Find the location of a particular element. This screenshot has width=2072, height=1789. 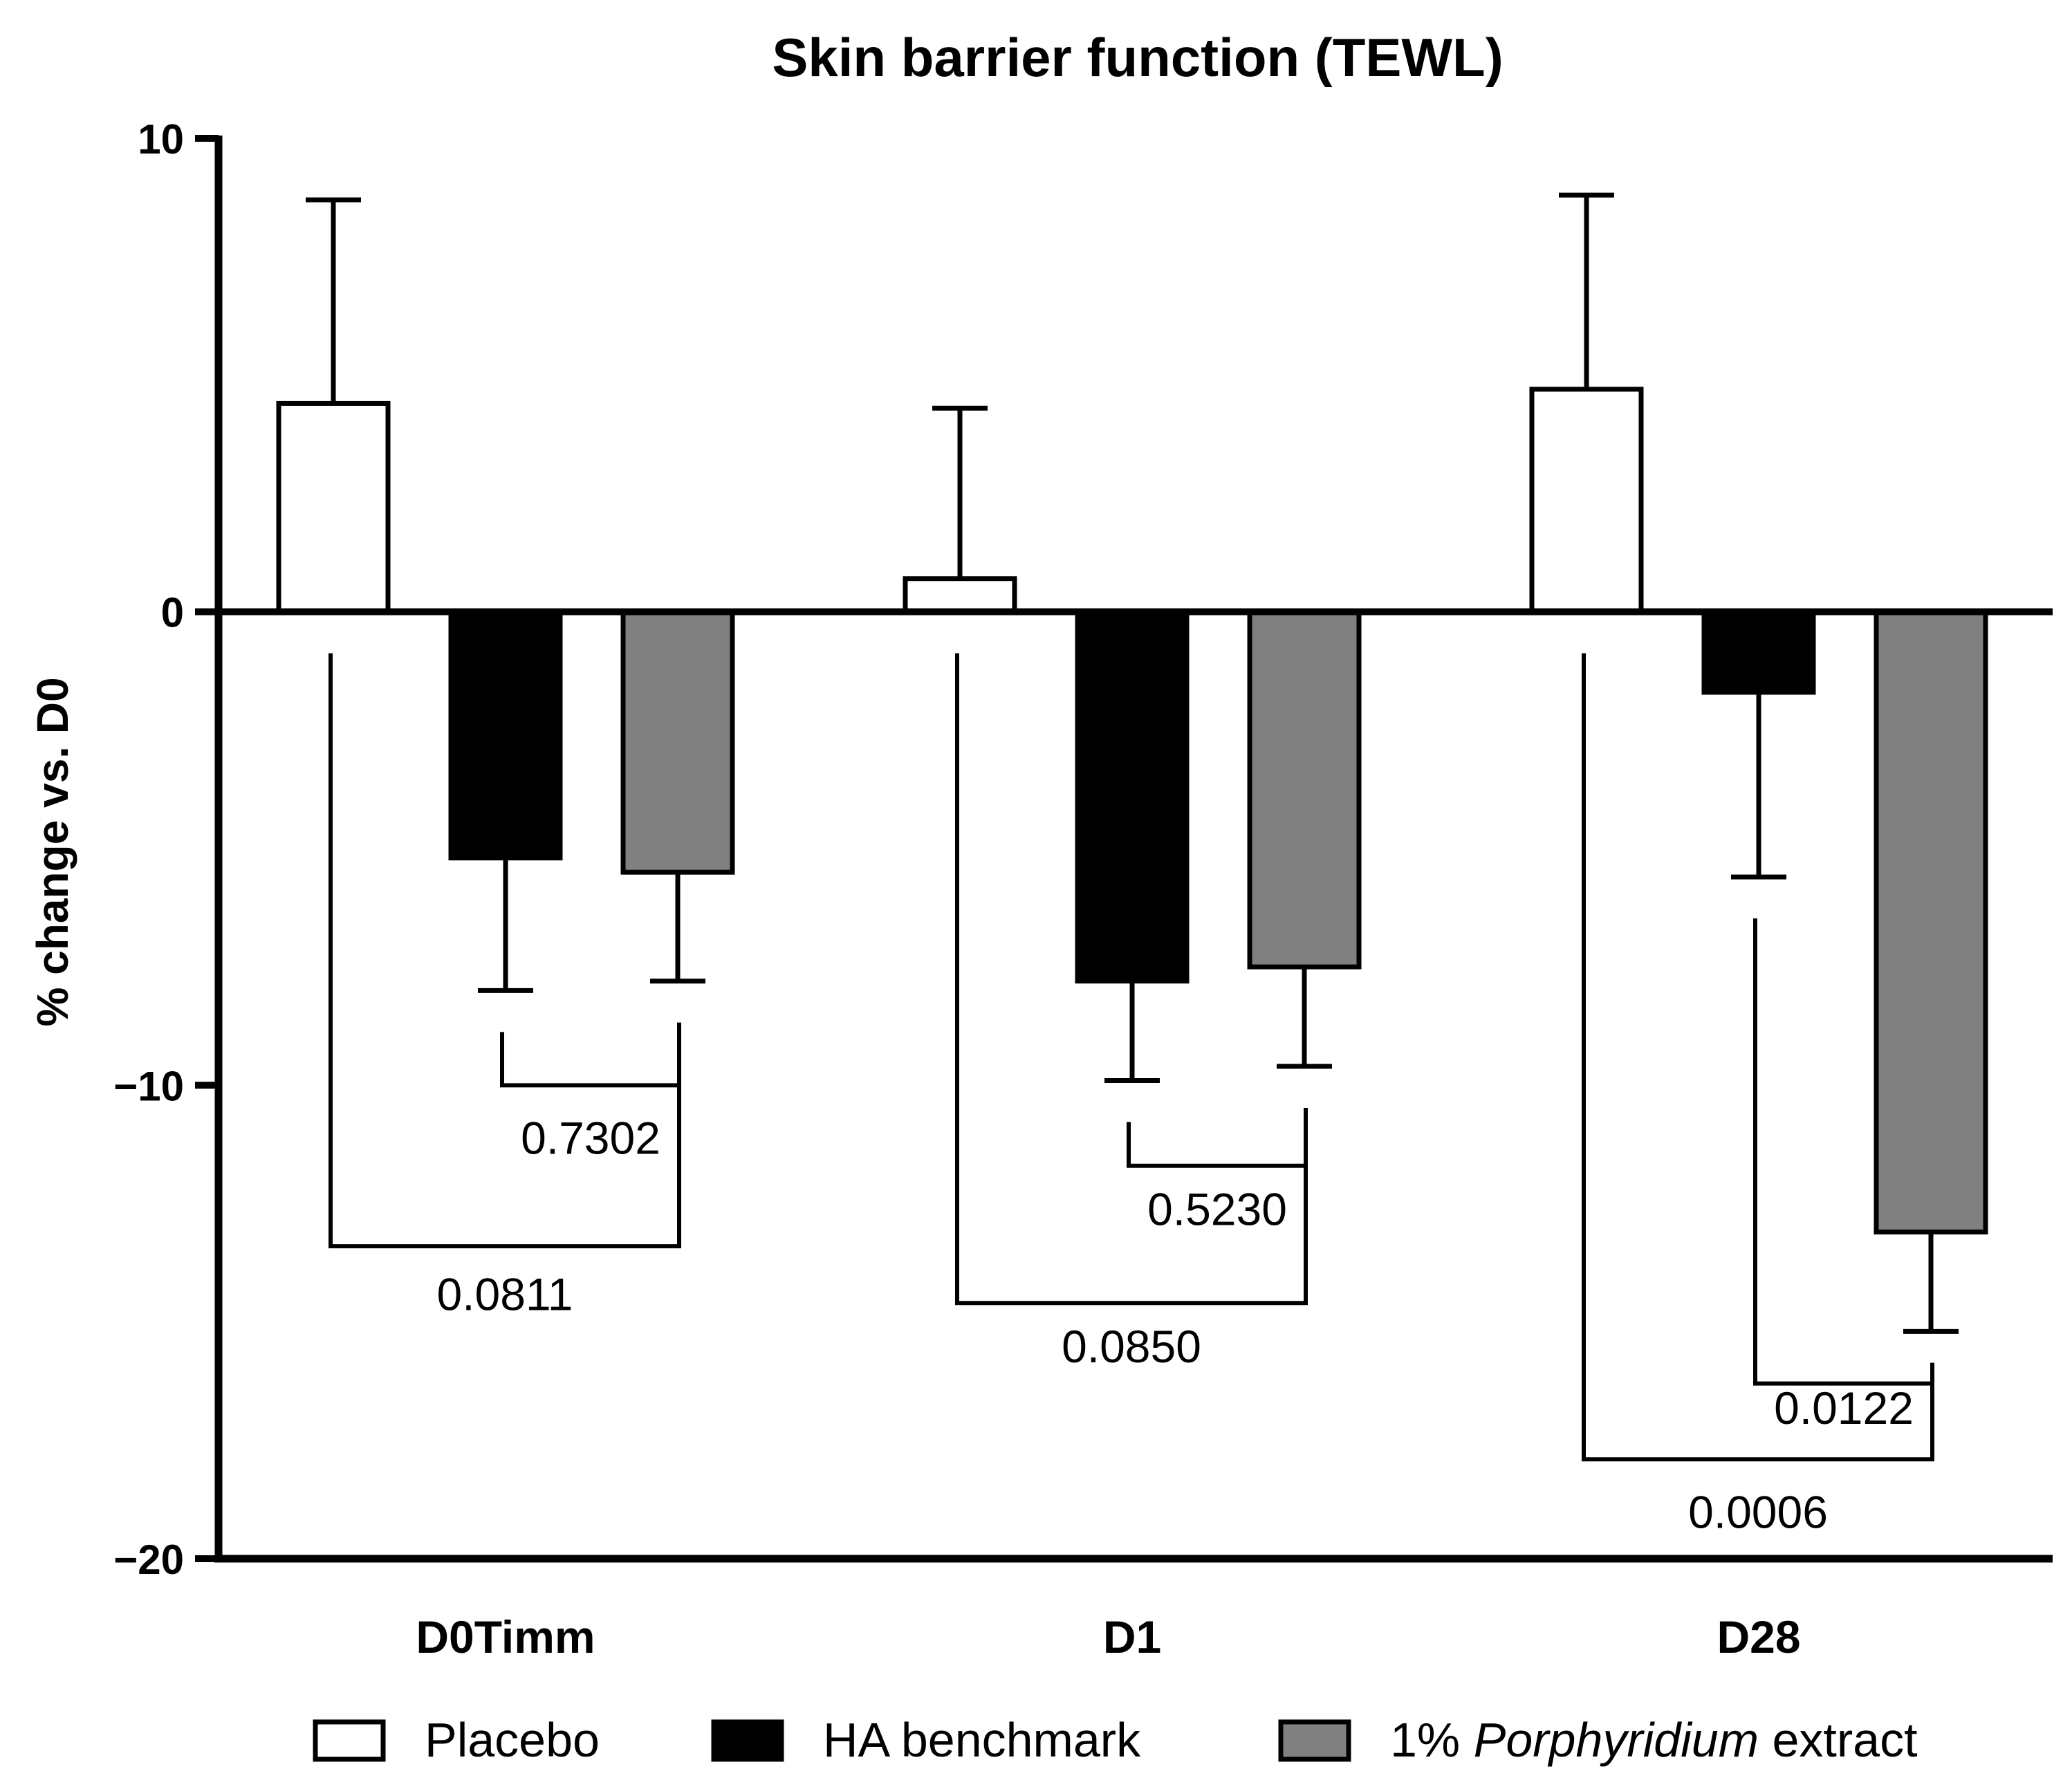

y-tick-label: −20 is located at coordinates (148, 1560).